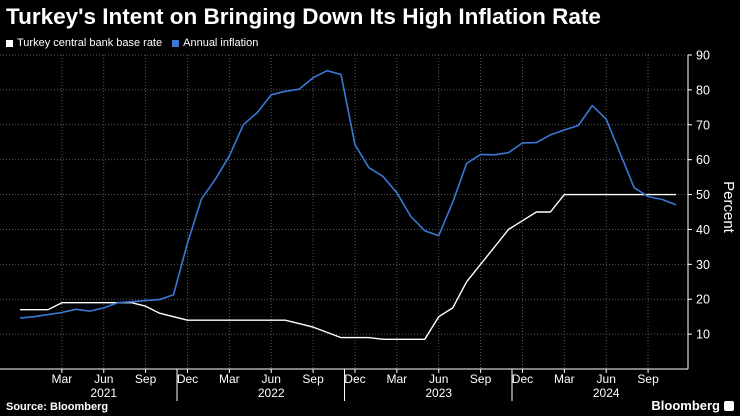  Describe the element at coordinates (271, 393) in the screenshot. I see `x-year-label: 2022` at that location.